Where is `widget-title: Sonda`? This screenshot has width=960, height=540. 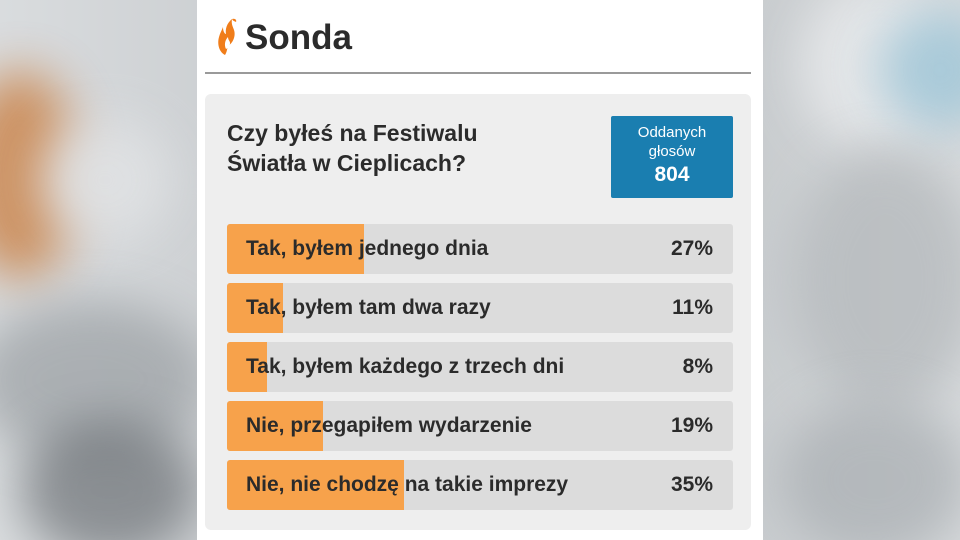
widget-title: Sonda is located at coordinates (298, 37).